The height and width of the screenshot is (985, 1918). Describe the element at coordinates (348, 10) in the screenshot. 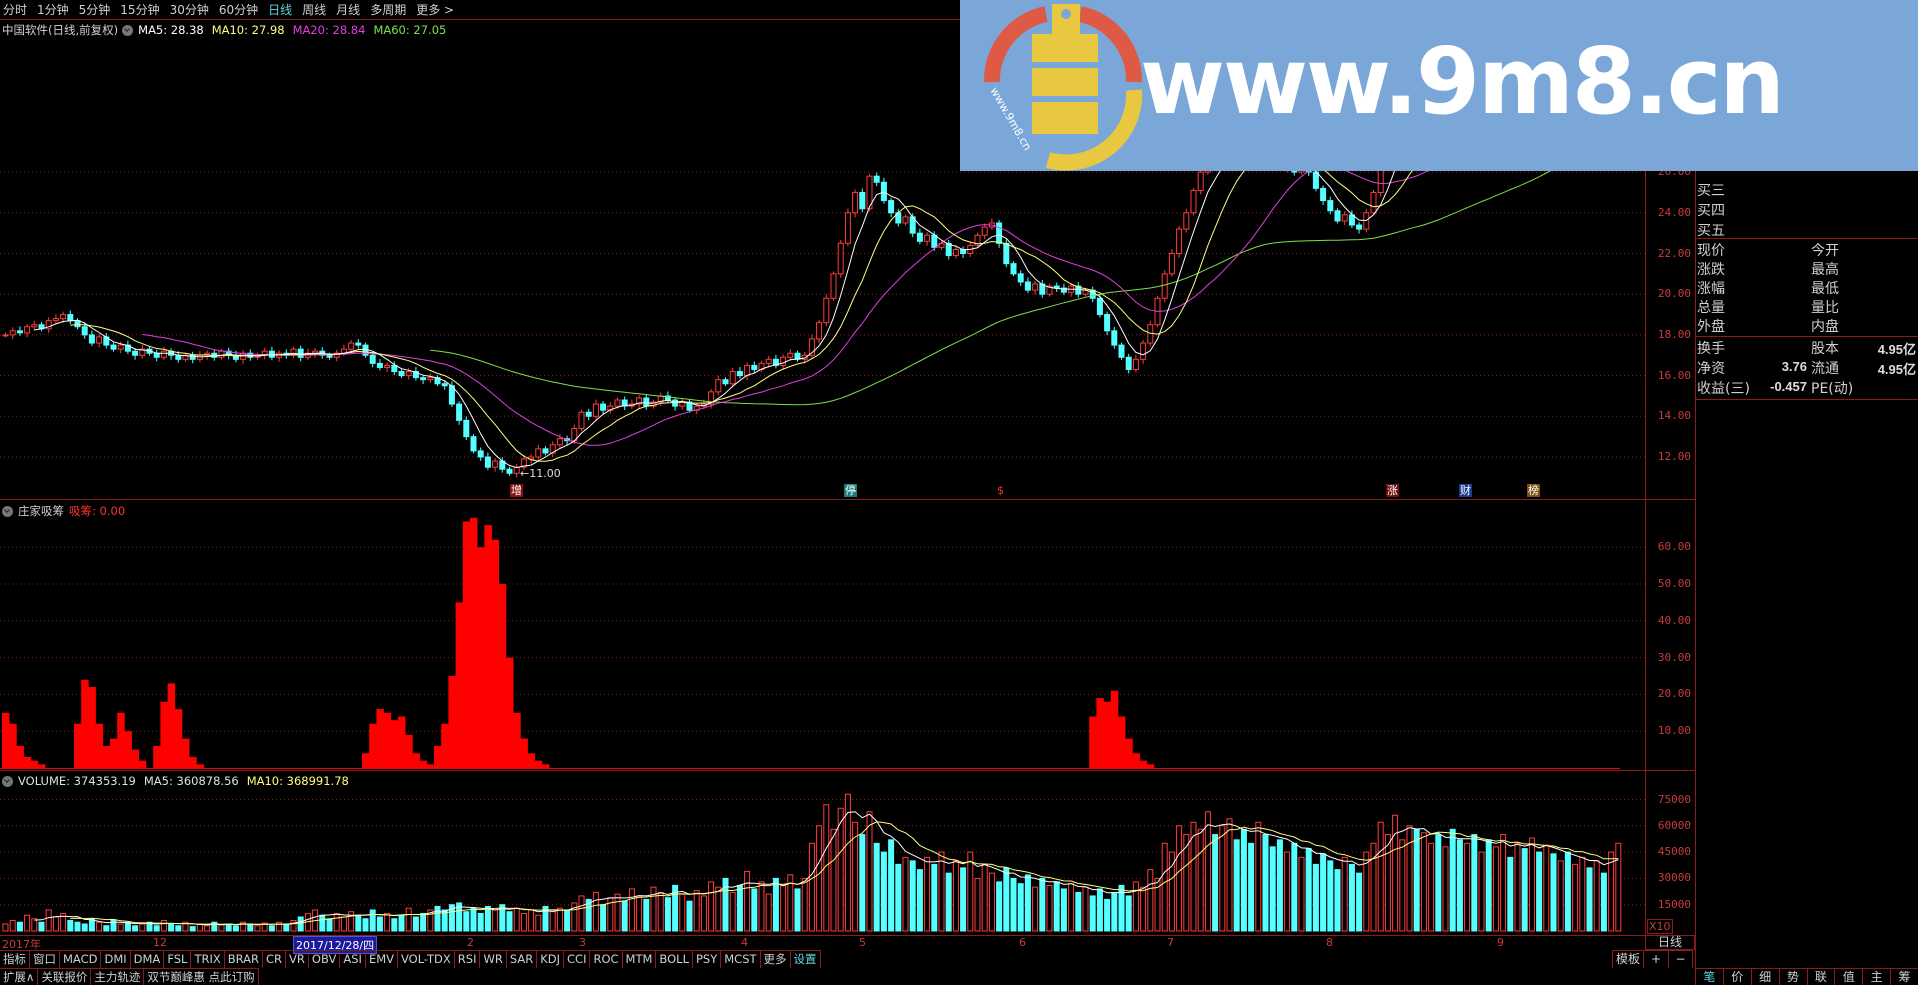

I see `menu-item-8: 月线` at that location.